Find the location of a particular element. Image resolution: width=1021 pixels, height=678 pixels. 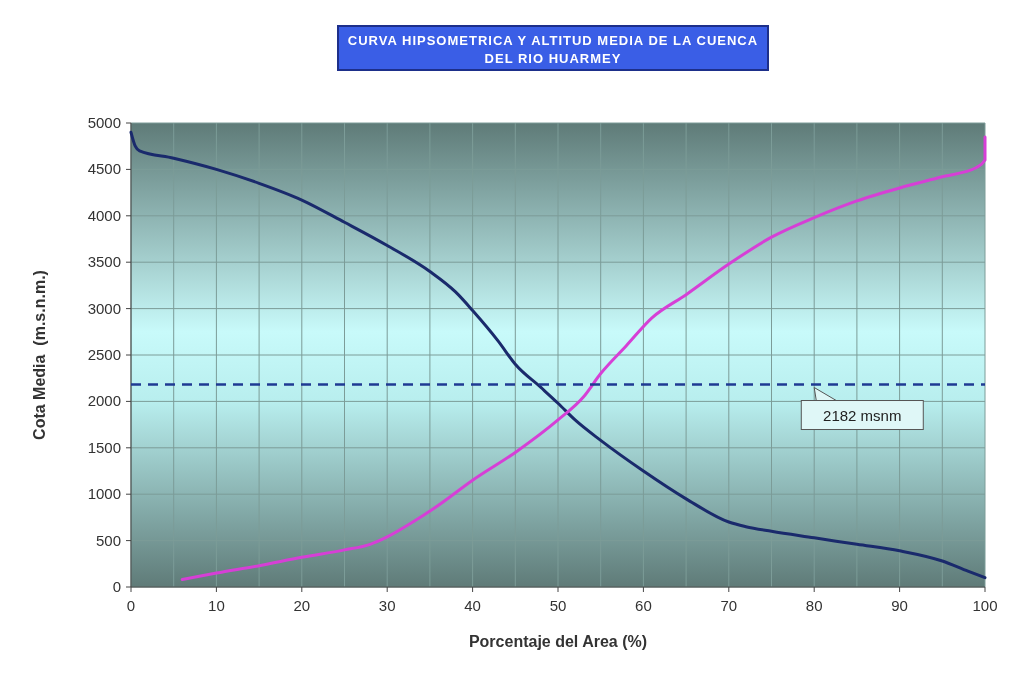

ref-line-label: 2182 msnm is located at coordinates (862, 415).